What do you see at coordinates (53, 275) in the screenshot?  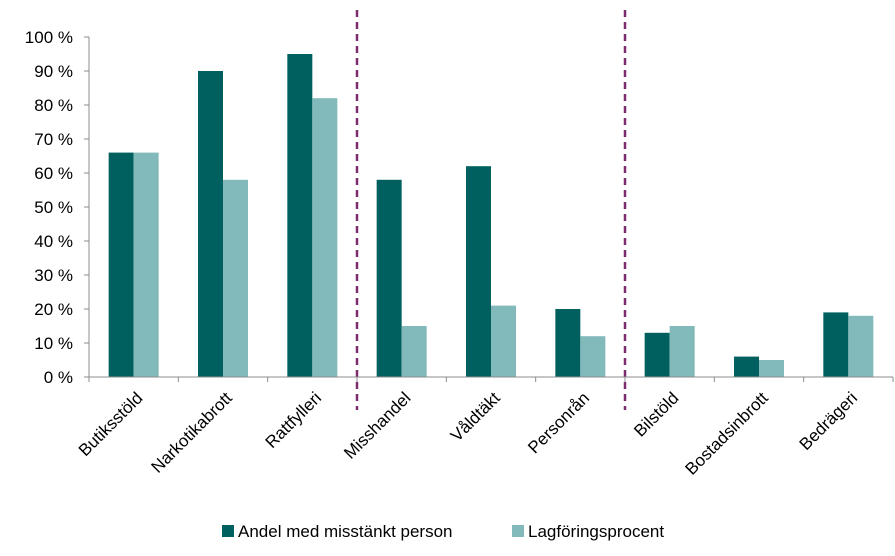 I see `y-tick-label: 30 %` at bounding box center [53, 275].